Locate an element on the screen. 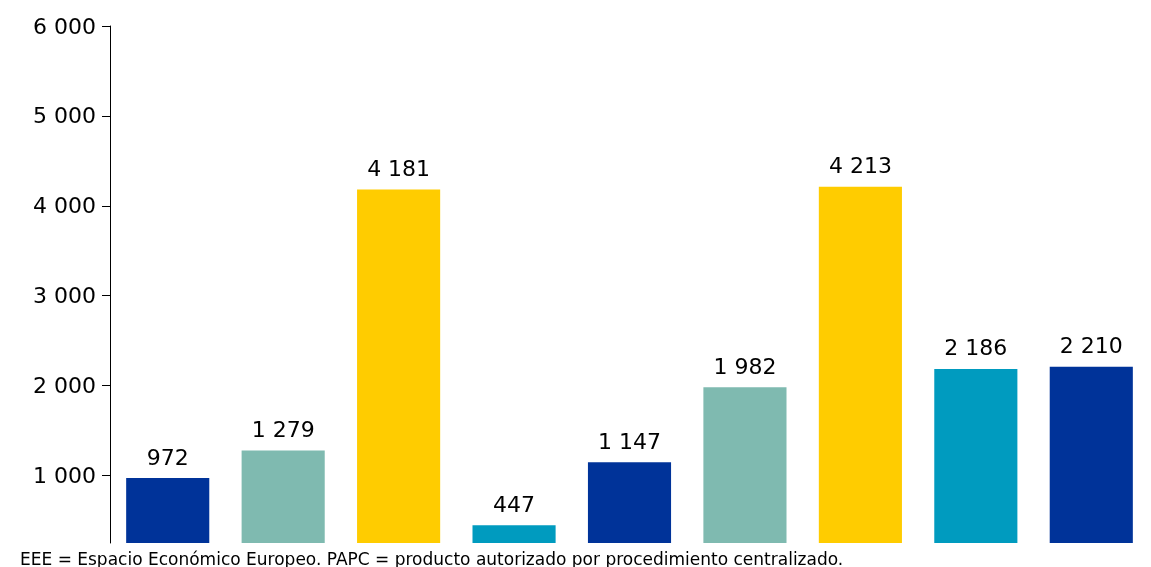 The height and width of the screenshot is (567, 1151). data-label: 447 is located at coordinates (514, 504).